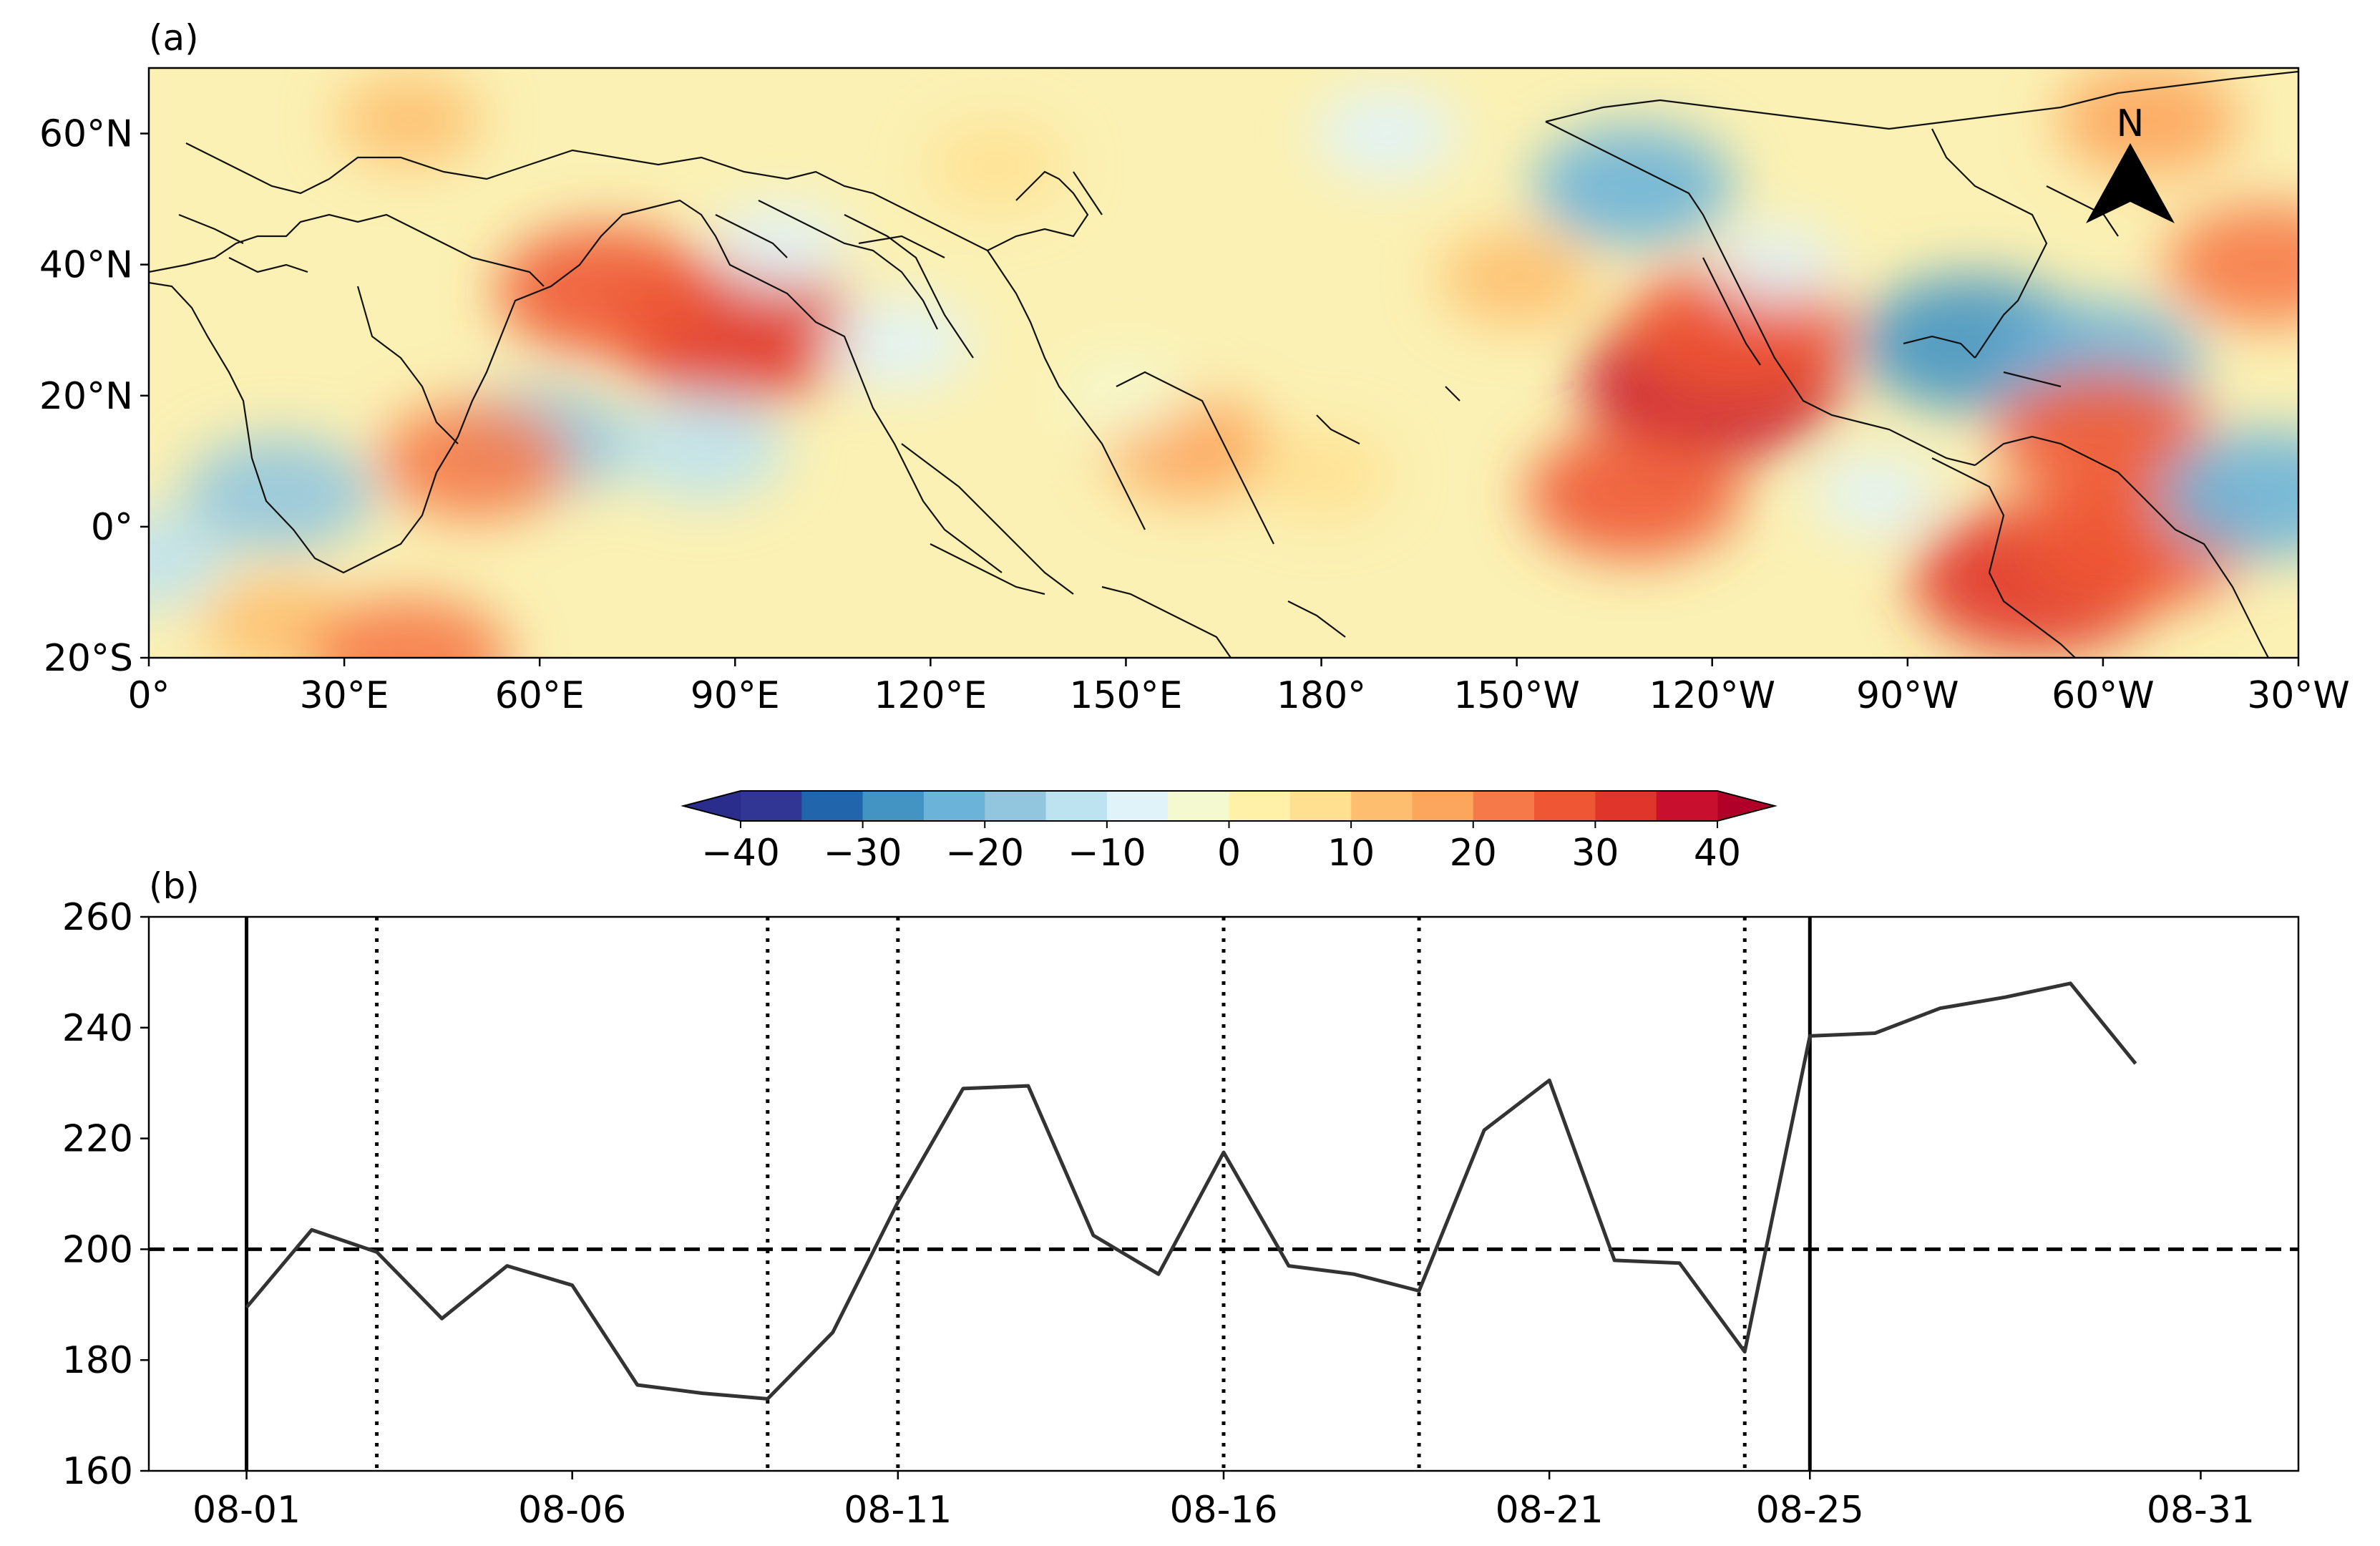 Image resolution: width=2380 pixels, height=1546 pixels. Describe the element at coordinates (344, 695) in the screenshot. I see `map-x-tick-label: 30°E` at that location.